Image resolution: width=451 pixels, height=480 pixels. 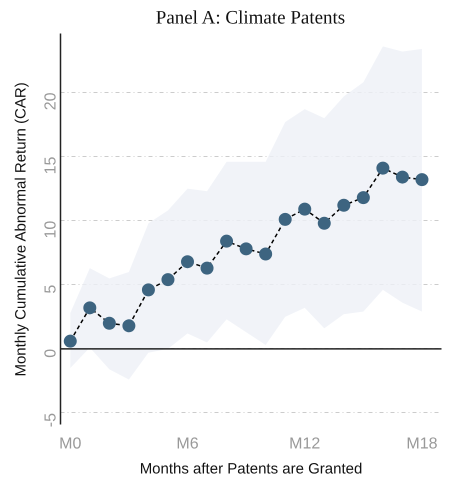 I want to click on x-axis-title: Months after Patents are Granted, so click(x=251, y=469).